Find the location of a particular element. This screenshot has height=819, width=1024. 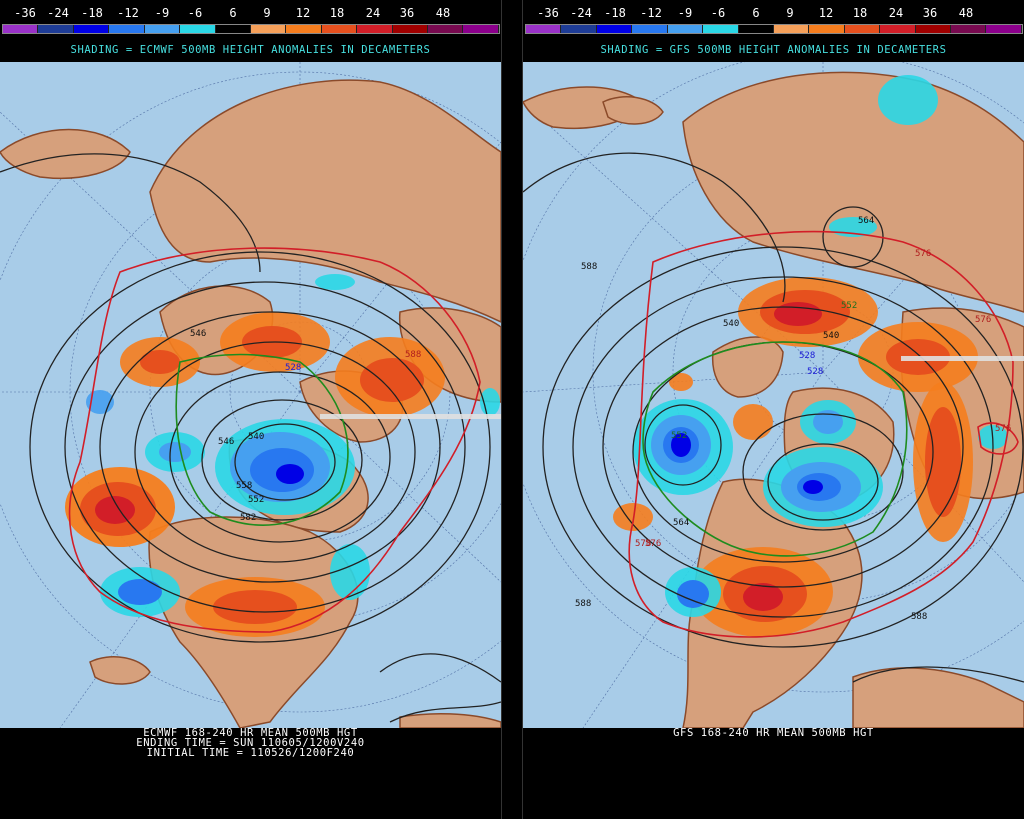

map-footer: GFS 168-240 HR MEAN 500MB HGT is located at coordinates (773, 733).